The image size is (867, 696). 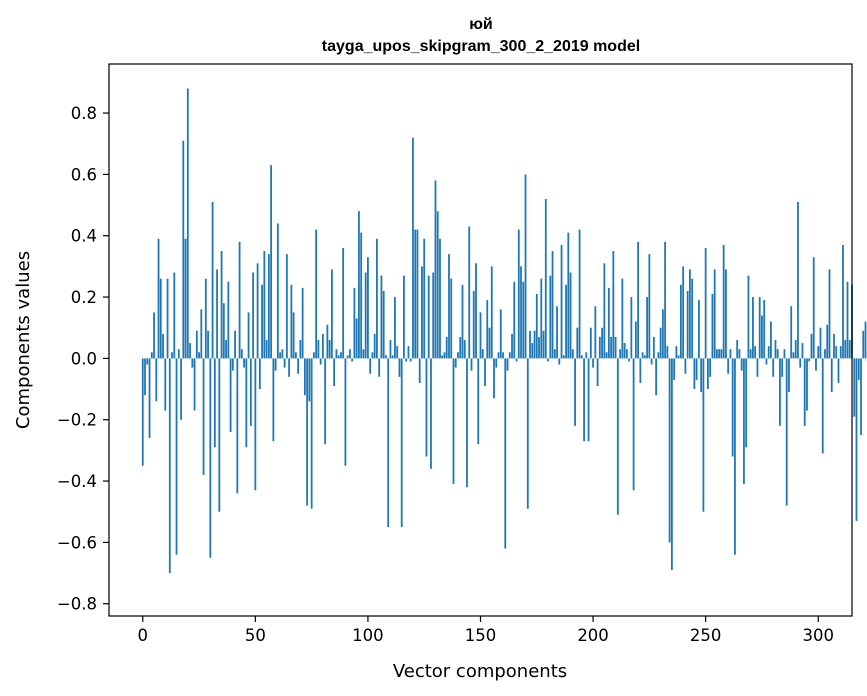 What do you see at coordinates (77, 542) in the screenshot?
I see `y-tick-label: −0.6` at bounding box center [77, 542].